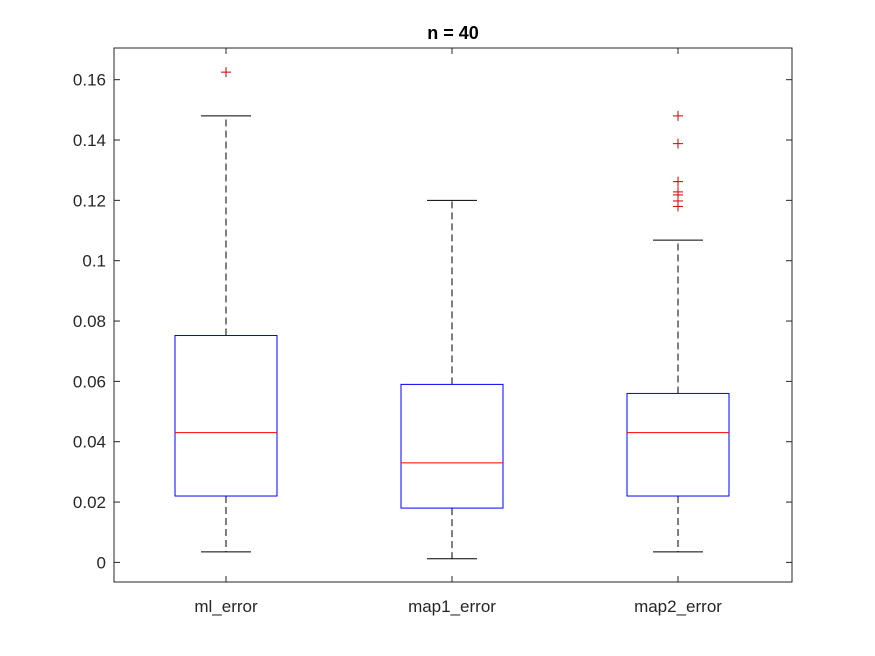 This screenshot has height=656, width=875. Describe the element at coordinates (89, 502) in the screenshot. I see `y-tick-label: 0.02` at that location.